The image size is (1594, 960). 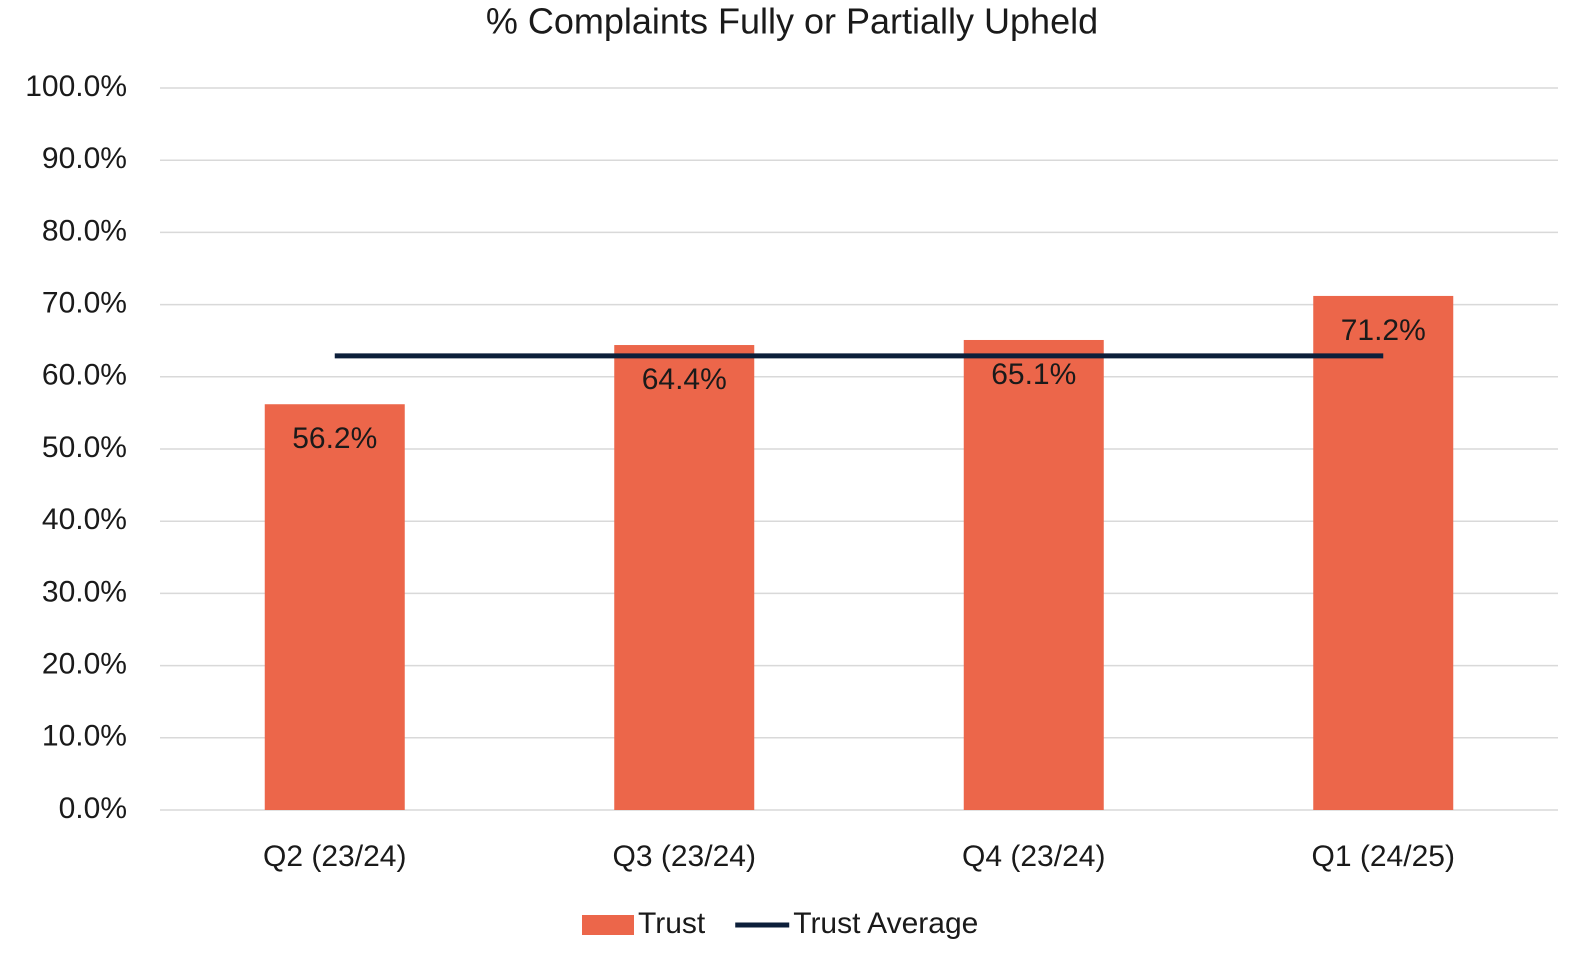 I want to click on y-tick-label: 100.0%, so click(x=76, y=86).